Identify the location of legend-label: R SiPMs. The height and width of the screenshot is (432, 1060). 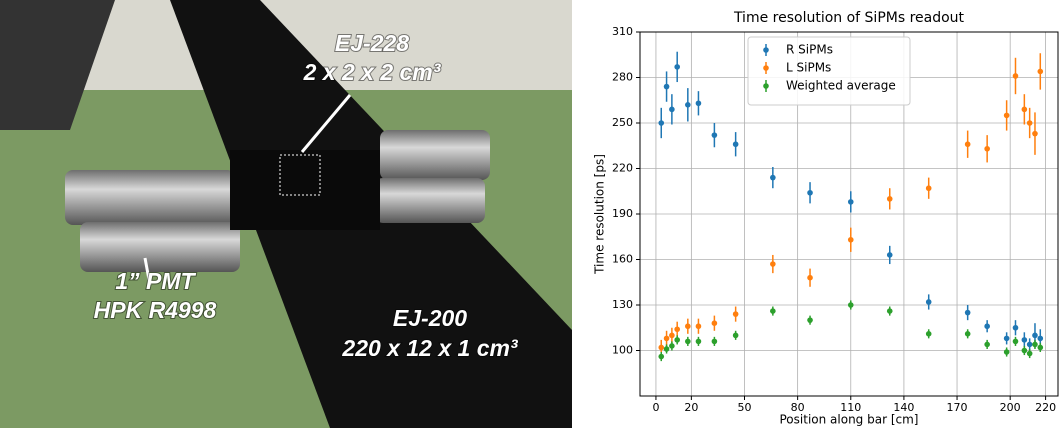
(809, 50).